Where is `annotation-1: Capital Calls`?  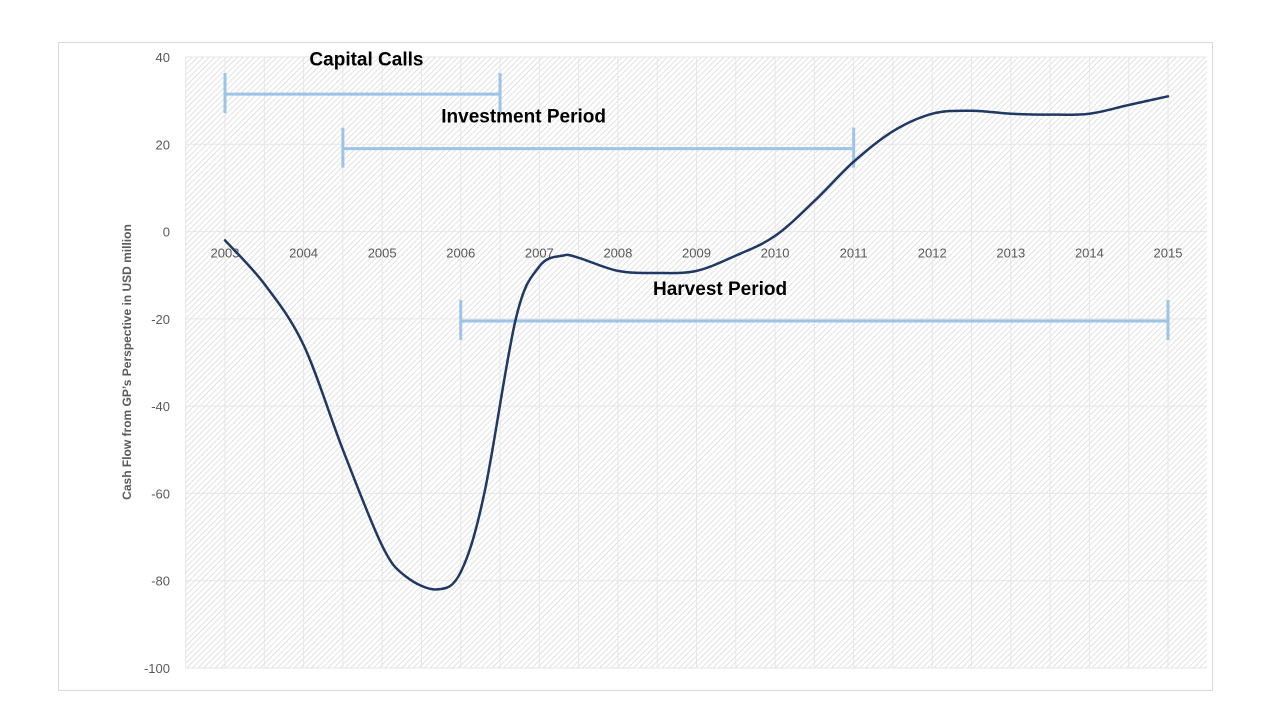 annotation-1: Capital Calls is located at coordinates (362, 82).